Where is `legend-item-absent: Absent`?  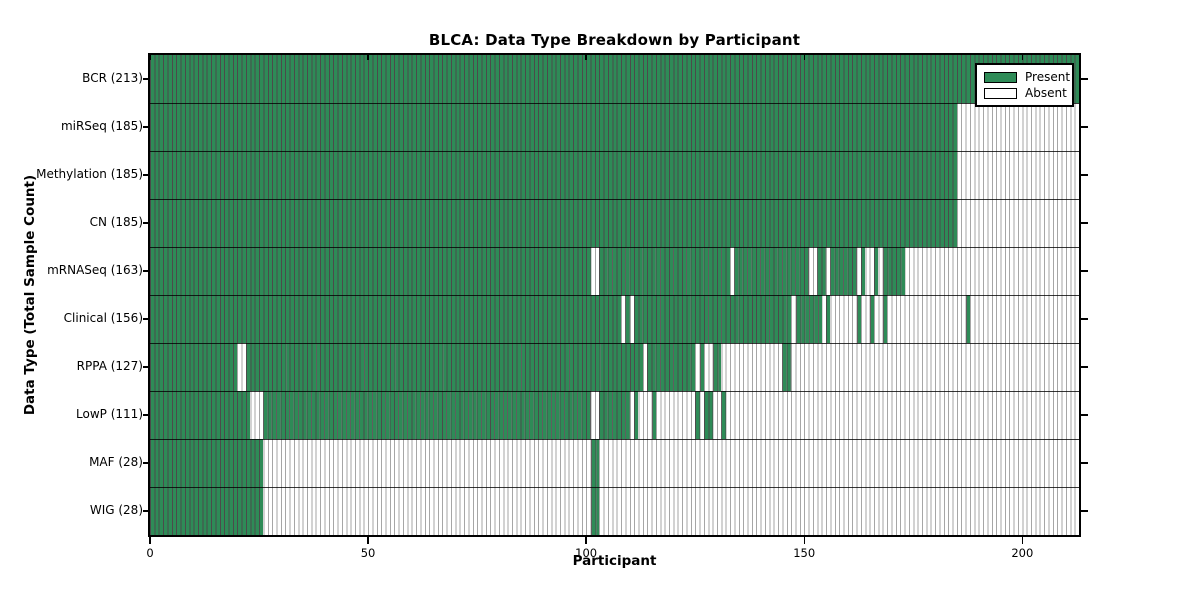
legend-item-absent: Absent is located at coordinates (1025, 93).